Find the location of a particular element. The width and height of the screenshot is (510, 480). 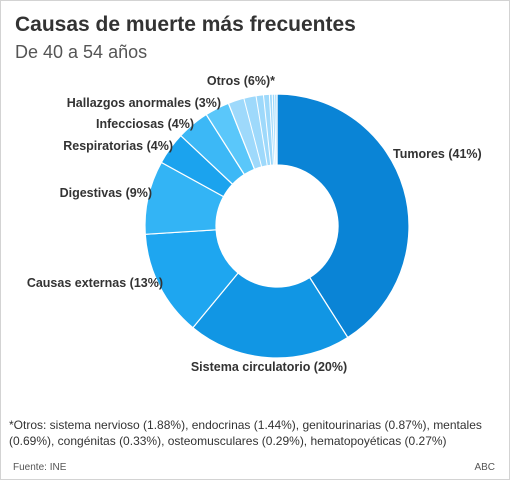

chart-subtitle: De 40 a 54 años is located at coordinates (81, 52).